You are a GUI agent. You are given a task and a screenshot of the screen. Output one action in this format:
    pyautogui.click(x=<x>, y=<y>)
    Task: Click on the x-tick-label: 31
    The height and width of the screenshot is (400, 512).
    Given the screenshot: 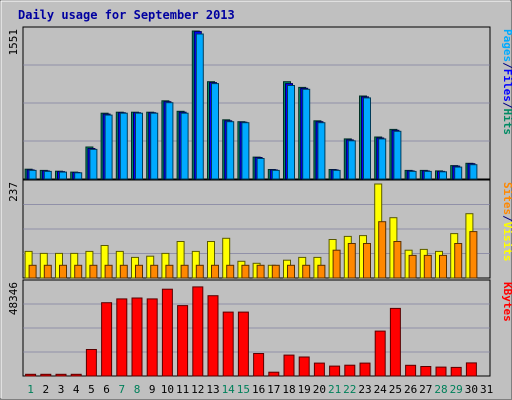 What is the action you would take?
    pyautogui.click(x=486, y=389)
    